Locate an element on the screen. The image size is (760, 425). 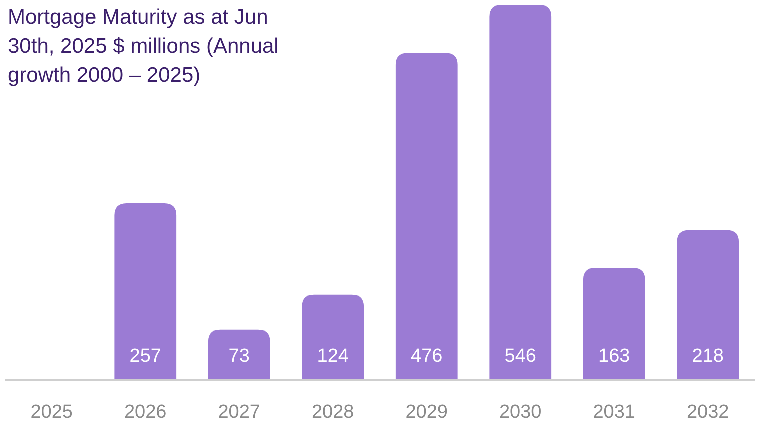
data-label: 476 is located at coordinates (427, 356).